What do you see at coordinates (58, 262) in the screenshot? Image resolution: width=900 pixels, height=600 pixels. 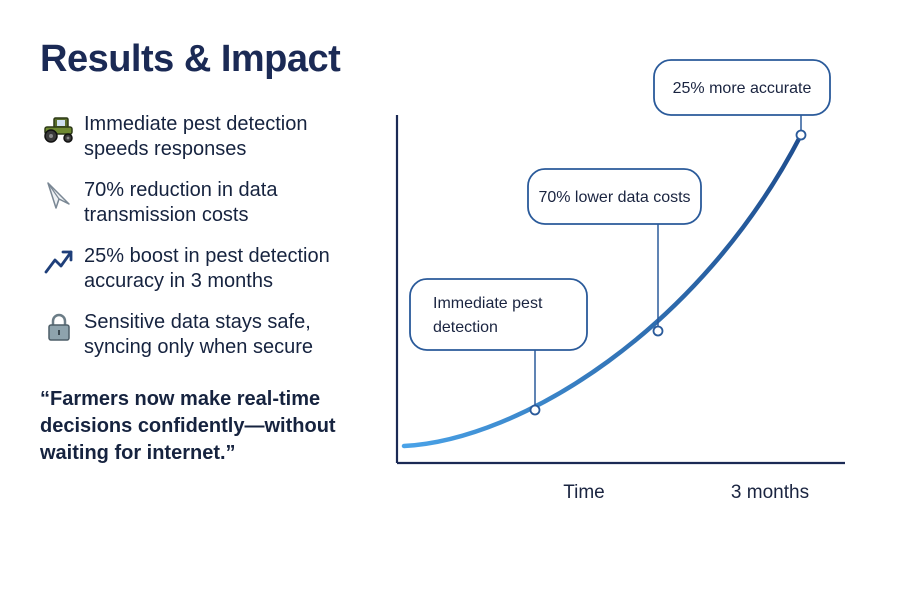 I see `trend-up-arrow-icon` at bounding box center [58, 262].